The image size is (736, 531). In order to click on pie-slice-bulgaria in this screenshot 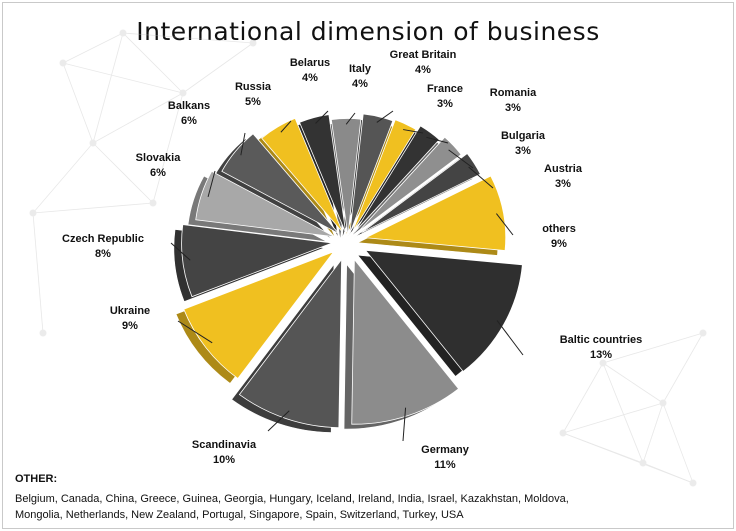, I will do `click(409, 184)`.